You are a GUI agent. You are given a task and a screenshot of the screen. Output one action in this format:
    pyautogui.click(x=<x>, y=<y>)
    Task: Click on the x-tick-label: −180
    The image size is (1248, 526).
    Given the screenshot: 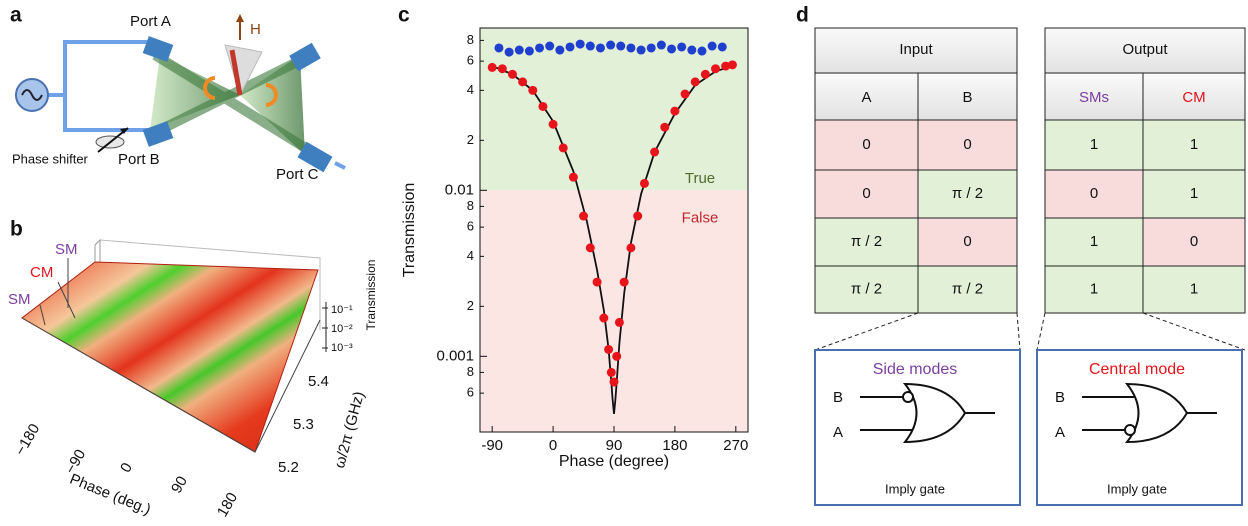 What is the action you would take?
    pyautogui.click(x=28, y=440)
    